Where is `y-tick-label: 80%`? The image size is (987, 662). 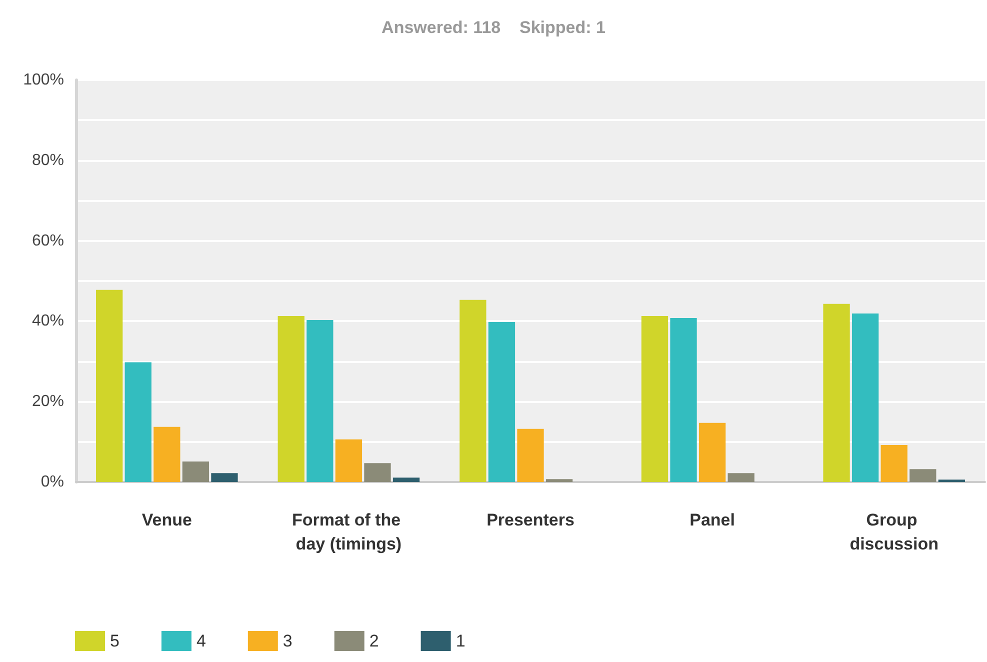 y-tick-label: 80% is located at coordinates (48, 160).